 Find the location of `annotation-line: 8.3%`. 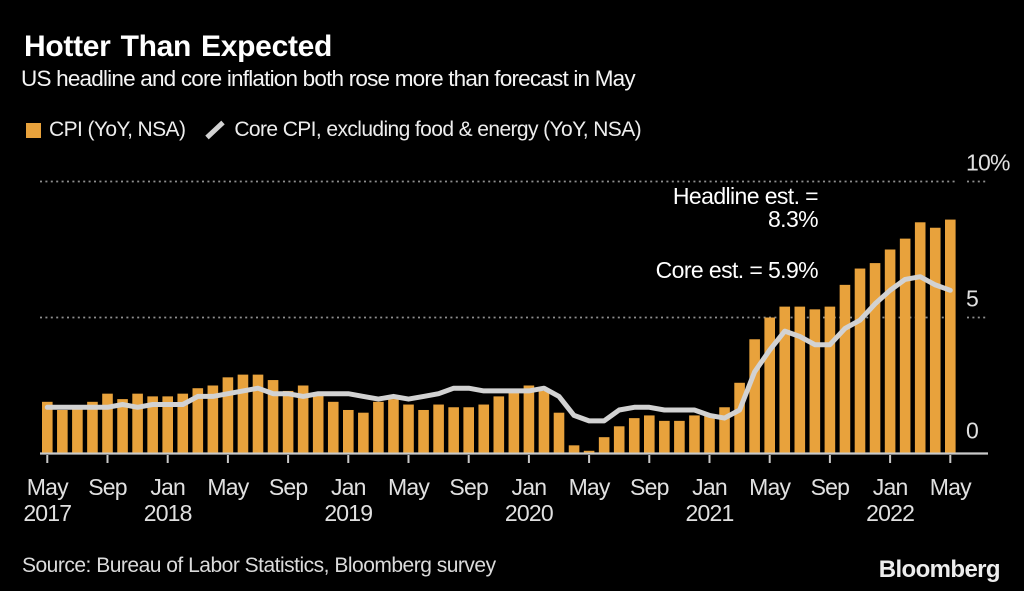

annotation-line: 8.3% is located at coordinates (793, 219).